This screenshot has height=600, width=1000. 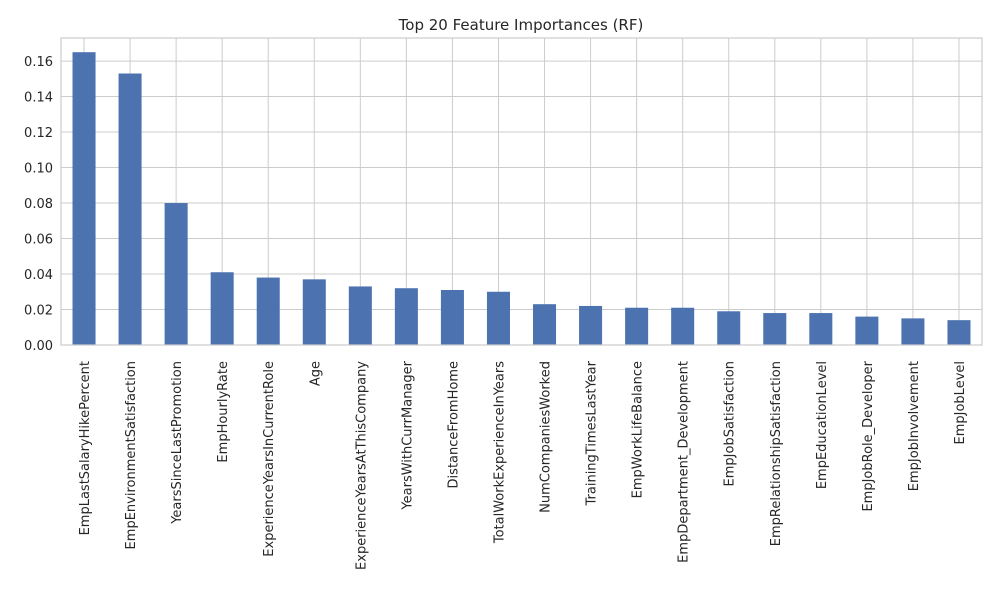 What do you see at coordinates (223, 412) in the screenshot?
I see `x-tick-label: EmpHourlyRate` at bounding box center [223, 412].